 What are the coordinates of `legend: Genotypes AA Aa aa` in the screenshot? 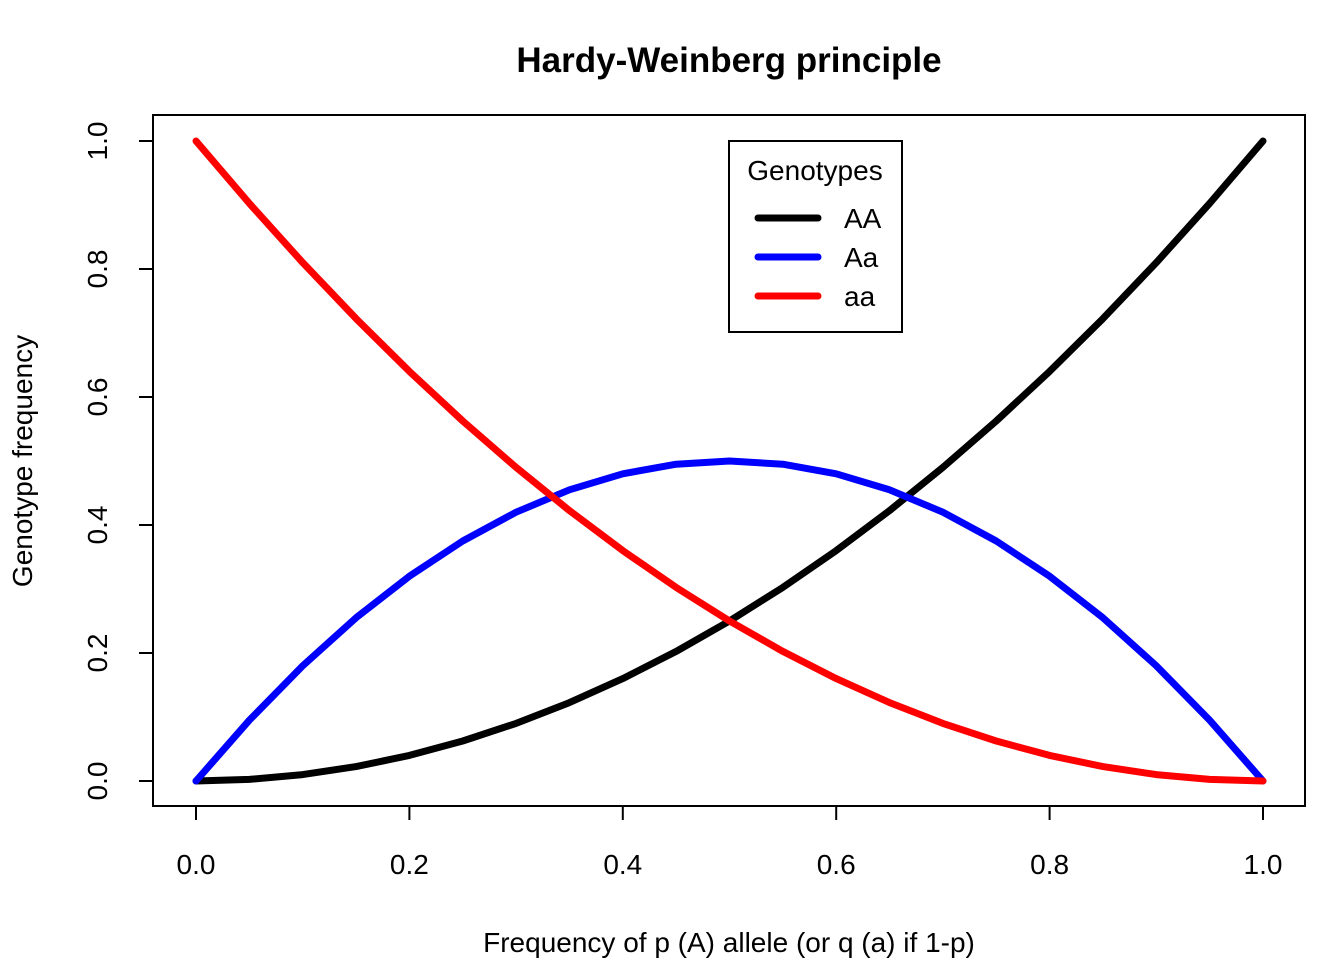 It's located at (815, 236).